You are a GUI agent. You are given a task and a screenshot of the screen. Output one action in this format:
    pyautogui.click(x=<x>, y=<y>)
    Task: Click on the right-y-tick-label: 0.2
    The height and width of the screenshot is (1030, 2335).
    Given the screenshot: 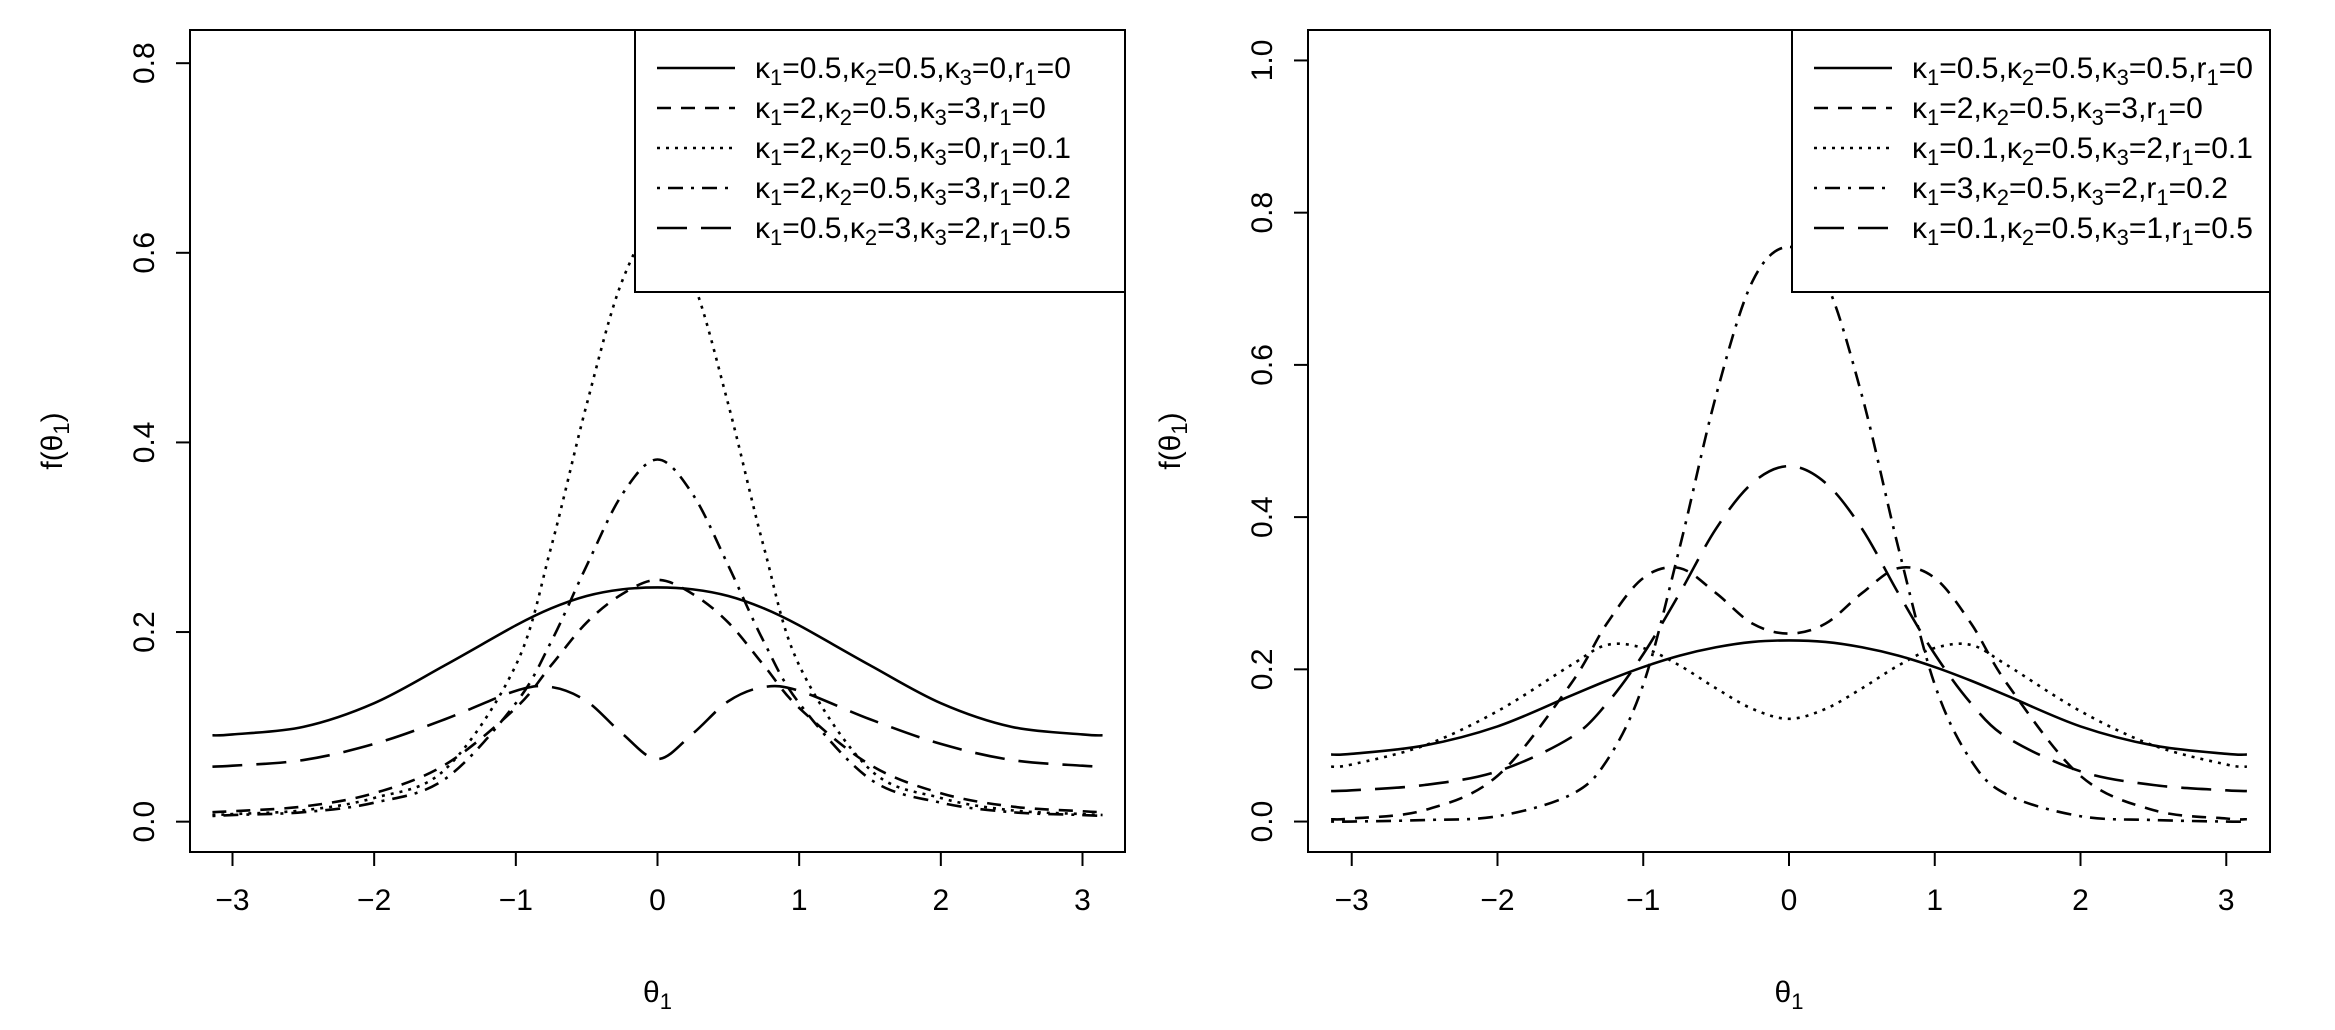 What is the action you would take?
    pyautogui.click(x=1262, y=669)
    